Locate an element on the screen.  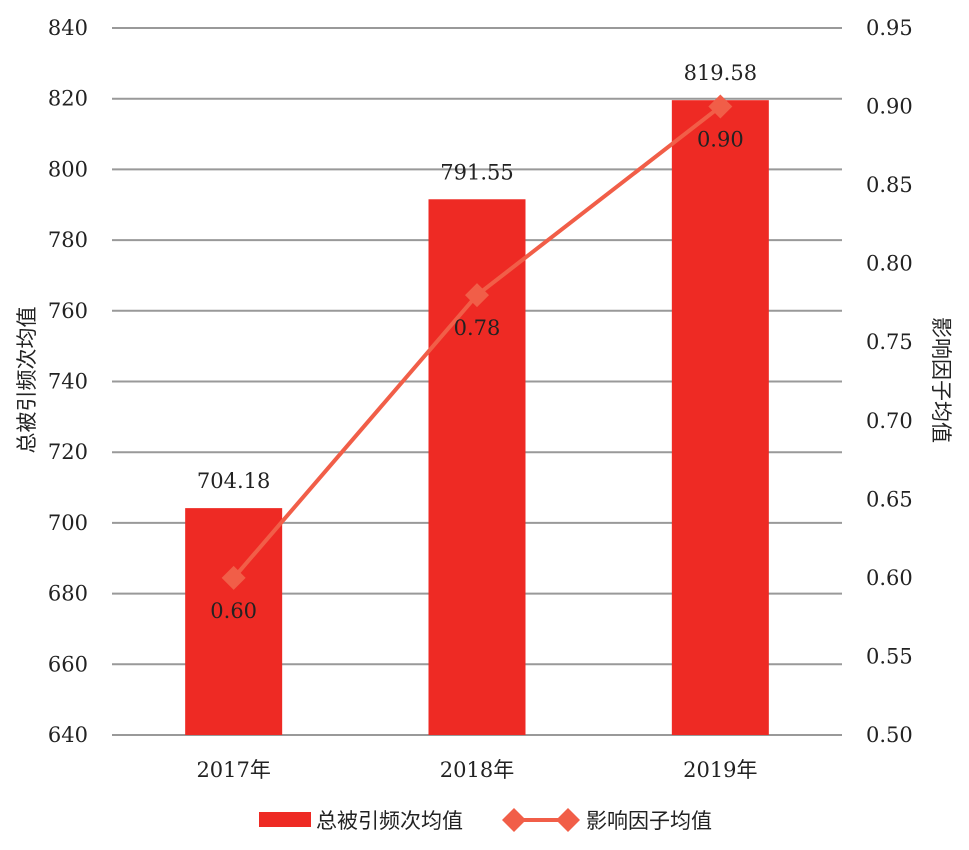
x-tick-label: 2017年 is located at coordinates (233, 770).